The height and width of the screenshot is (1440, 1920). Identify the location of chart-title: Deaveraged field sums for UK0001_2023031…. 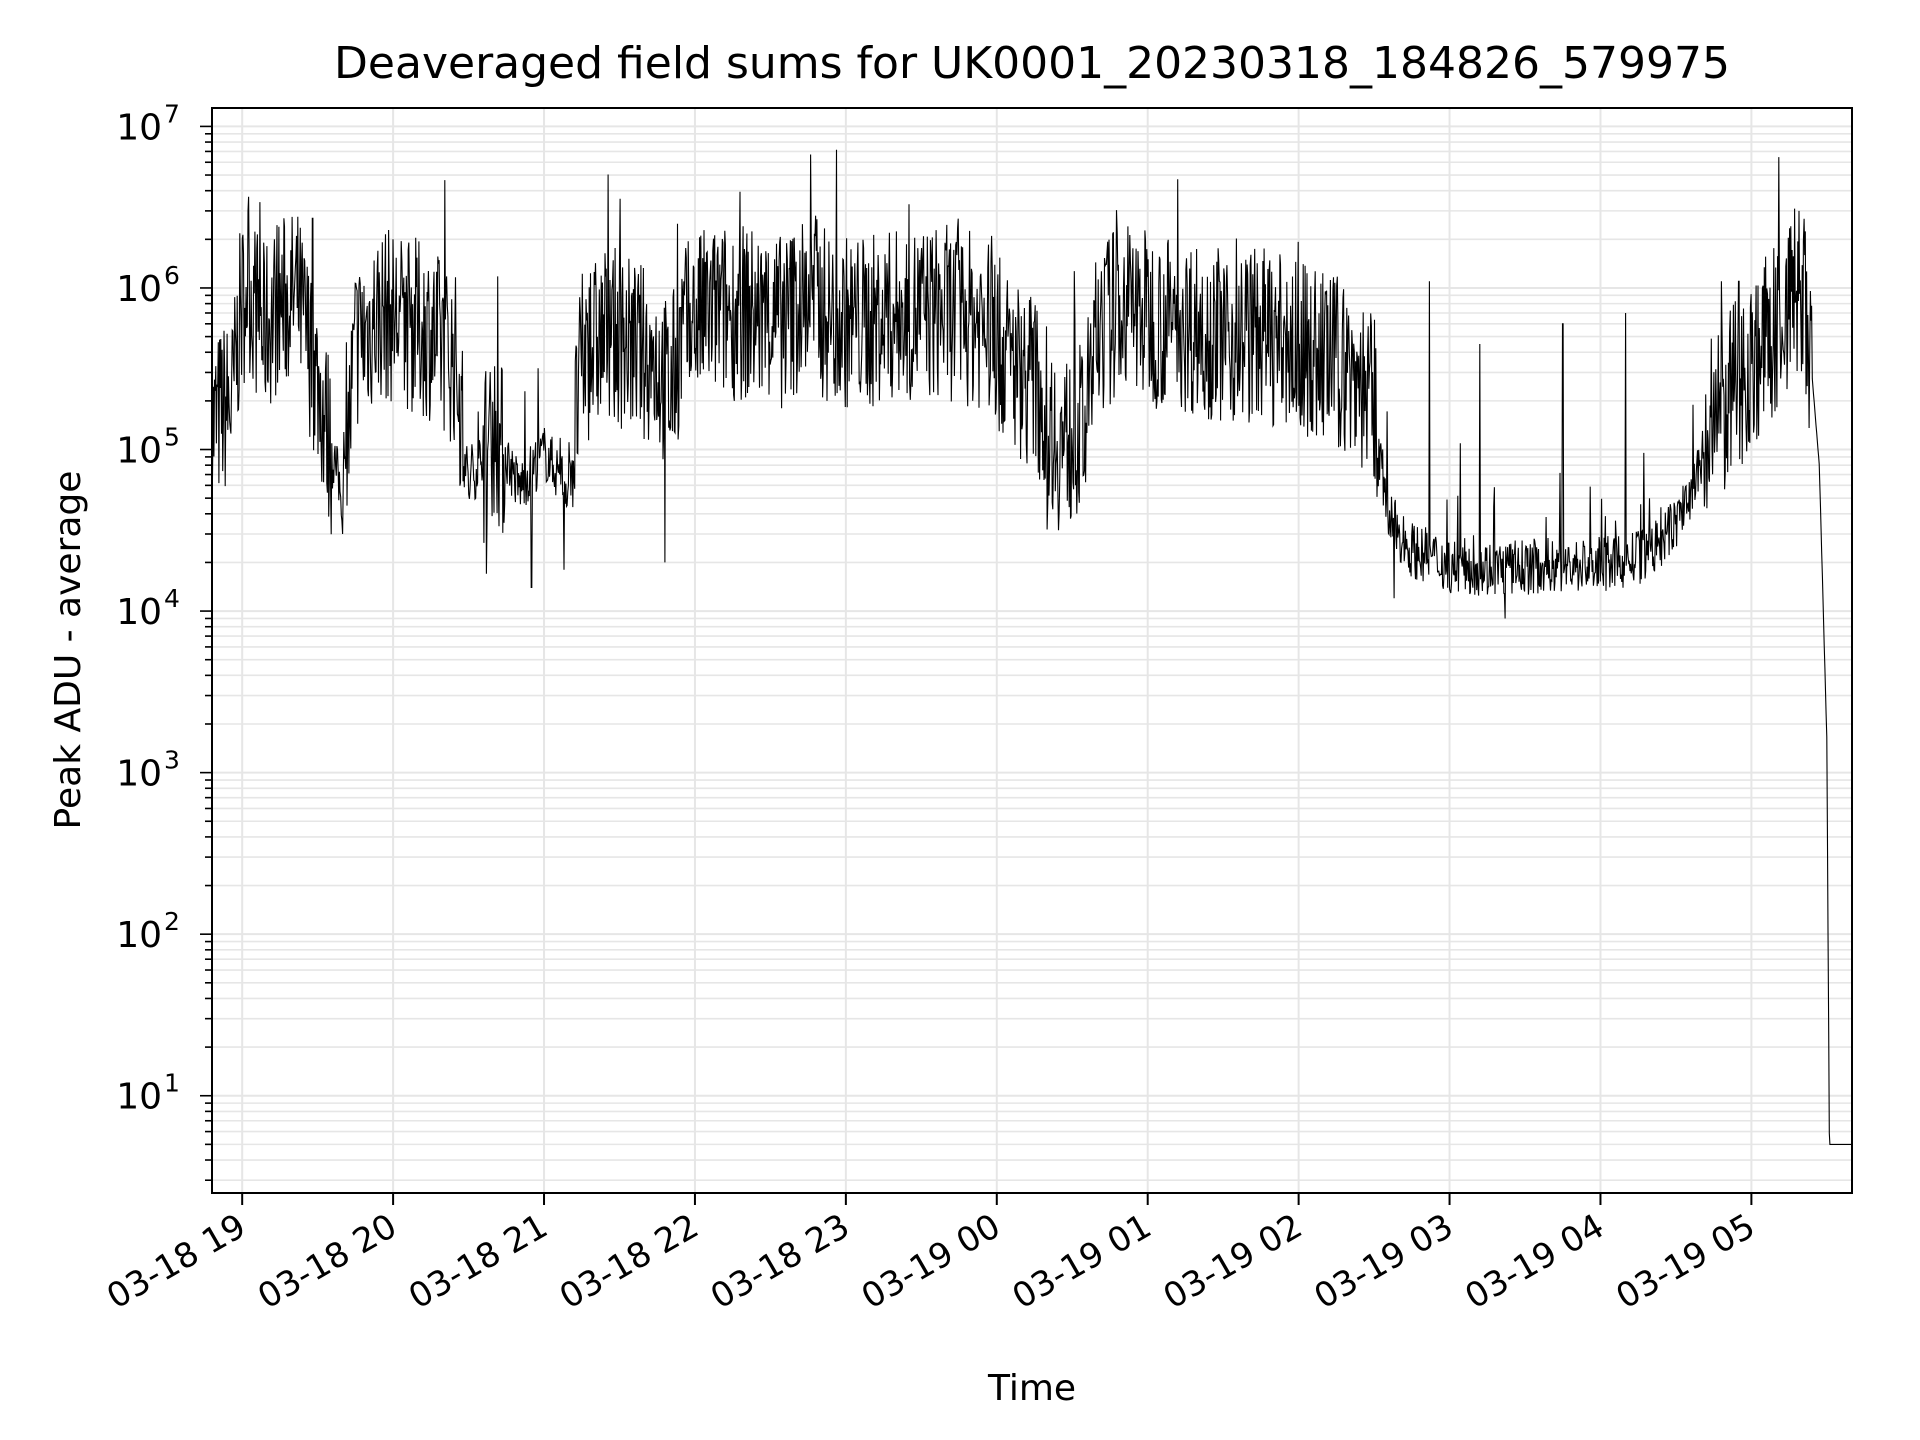
(1032, 63).